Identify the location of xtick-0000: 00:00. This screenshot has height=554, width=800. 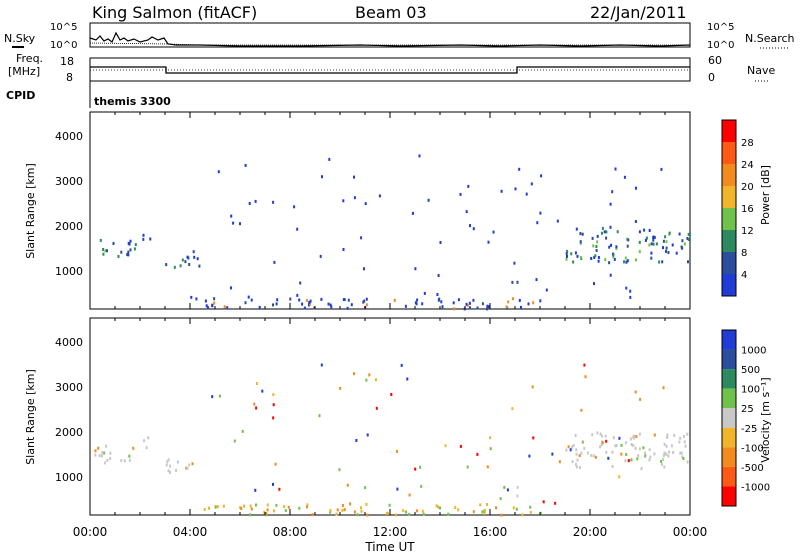
(90, 532).